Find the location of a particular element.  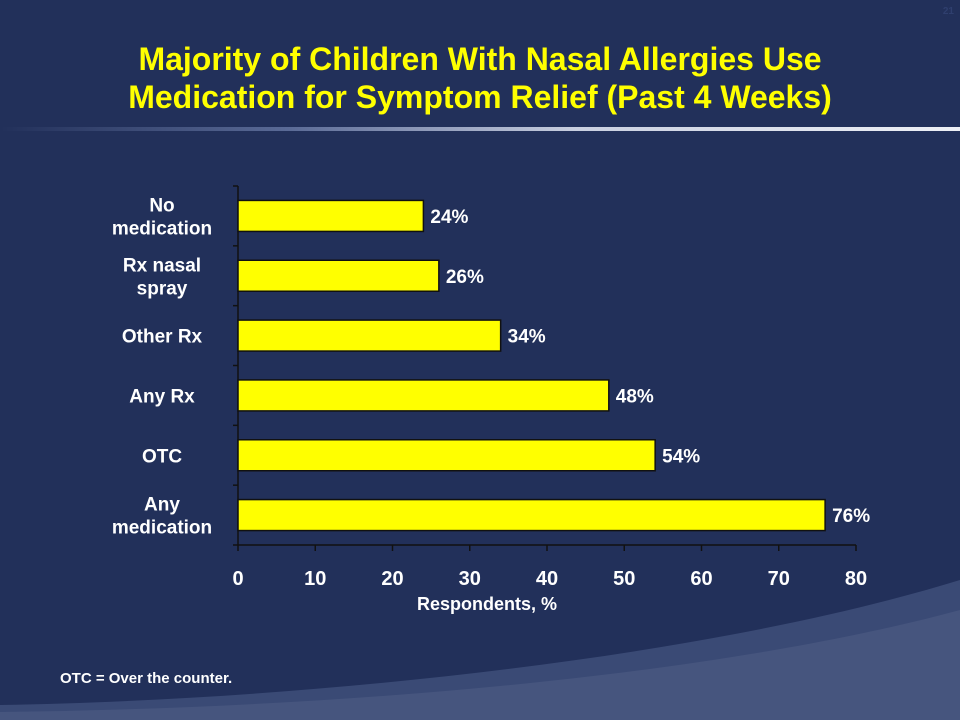

category-label: Any medication is located at coordinates (162, 517).